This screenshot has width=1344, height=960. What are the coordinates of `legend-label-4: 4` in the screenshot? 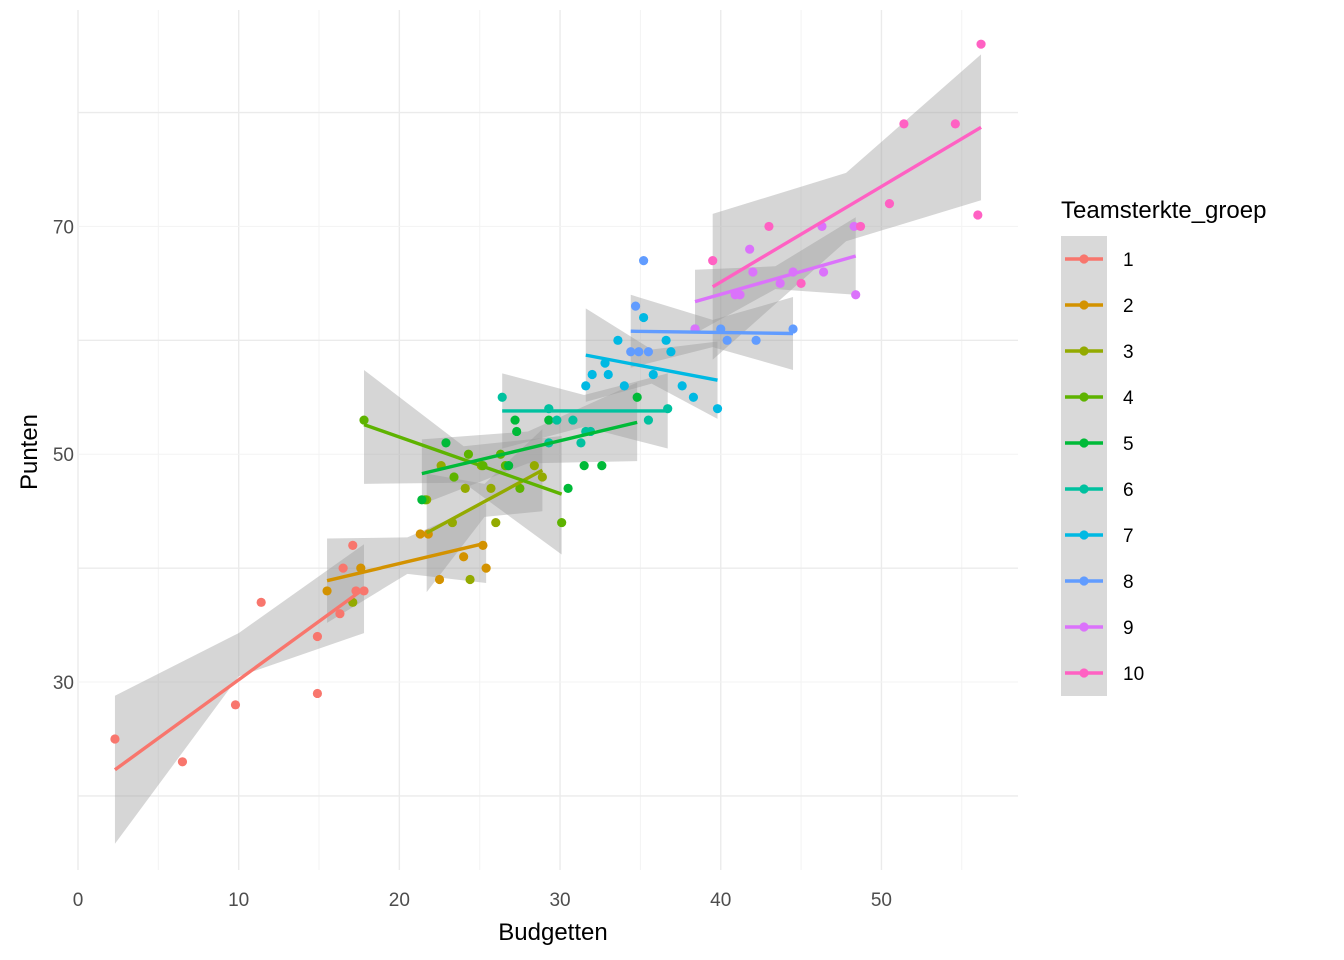 It's located at (1128, 398).